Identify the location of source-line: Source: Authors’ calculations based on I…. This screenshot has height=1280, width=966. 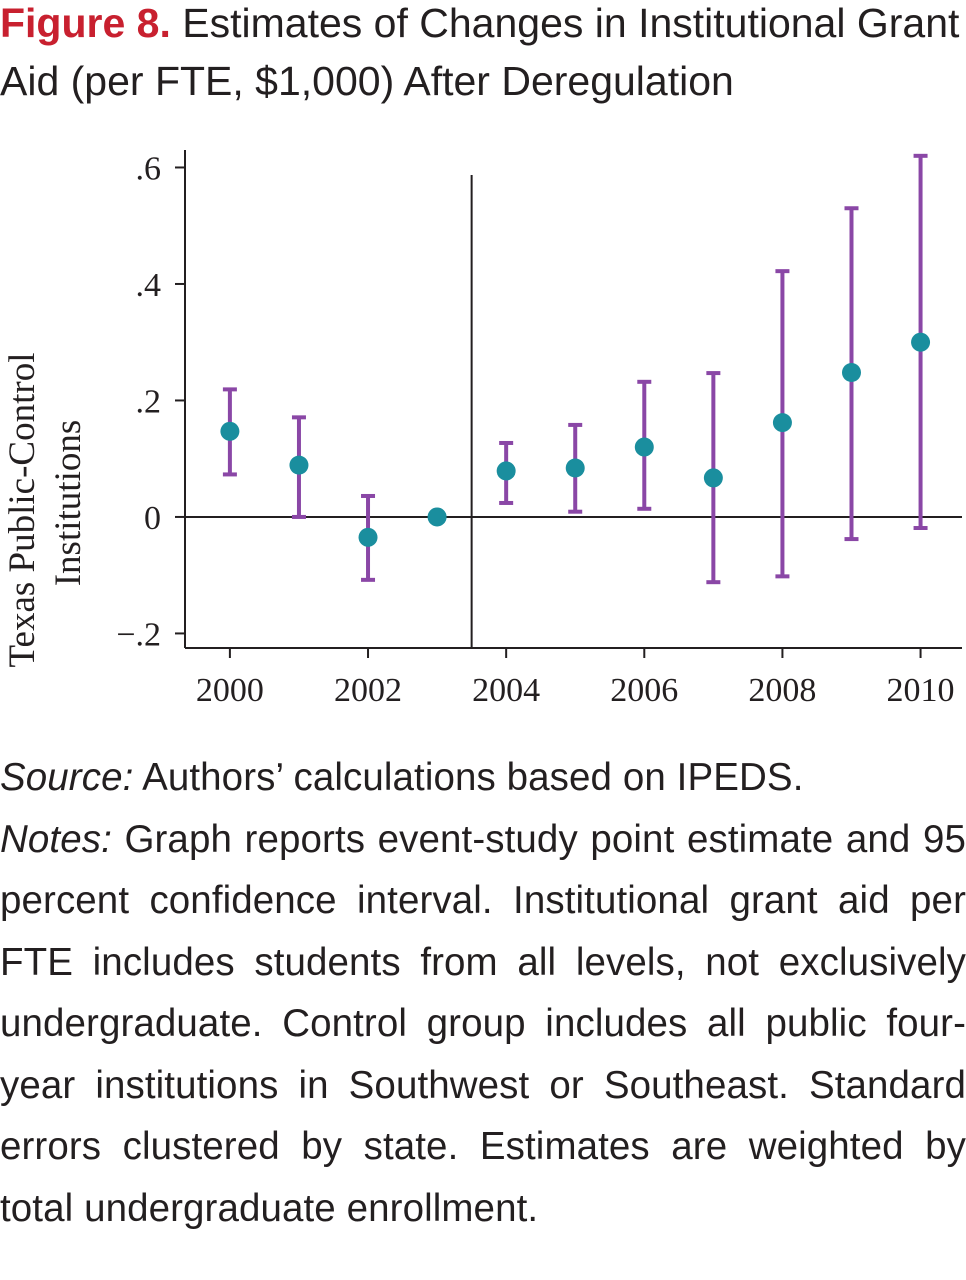
(483, 778).